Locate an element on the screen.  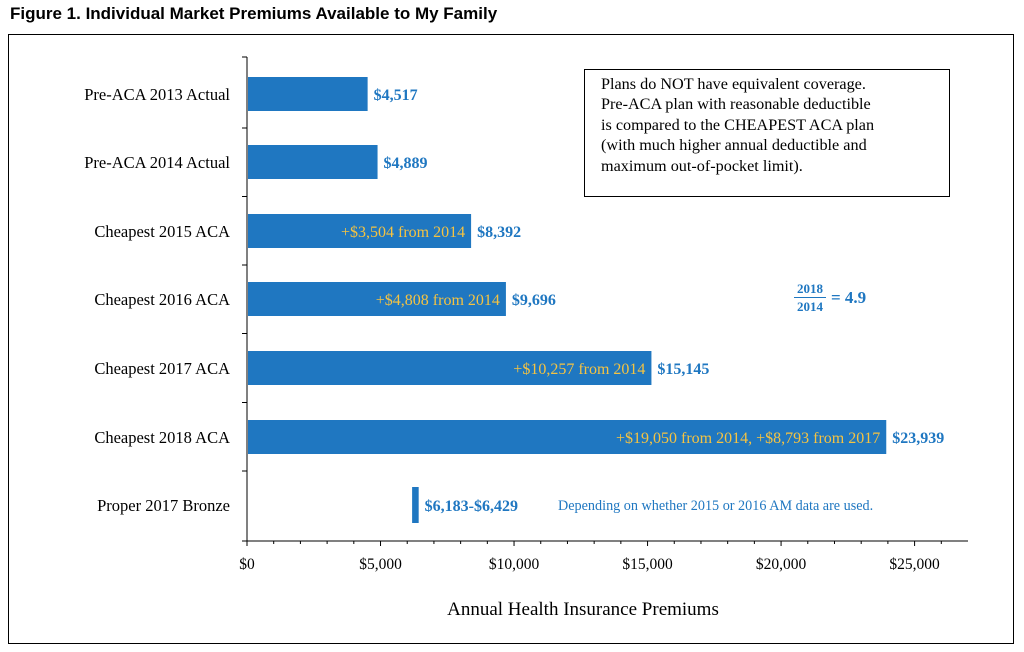
note-line: is compared to the CHEAPEST ACA plan is located at coordinates (738, 124).